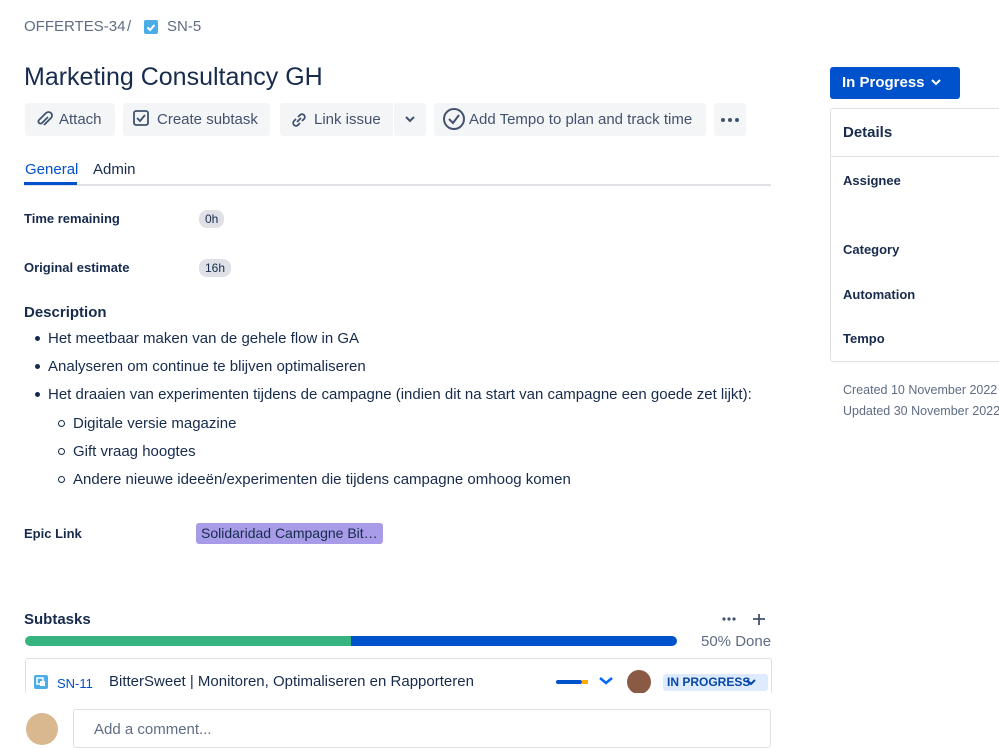 Image resolution: width=999 pixels, height=749 pixels. Describe the element at coordinates (151, 27) in the screenshot. I see `issue-type-icon` at that location.